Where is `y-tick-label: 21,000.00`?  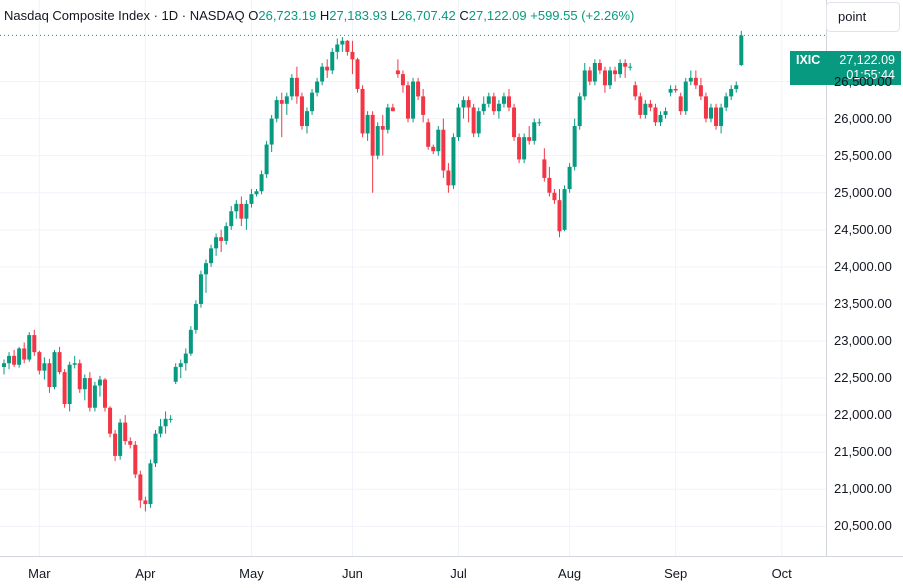 y-tick-label: 21,000.00 is located at coordinates (863, 489).